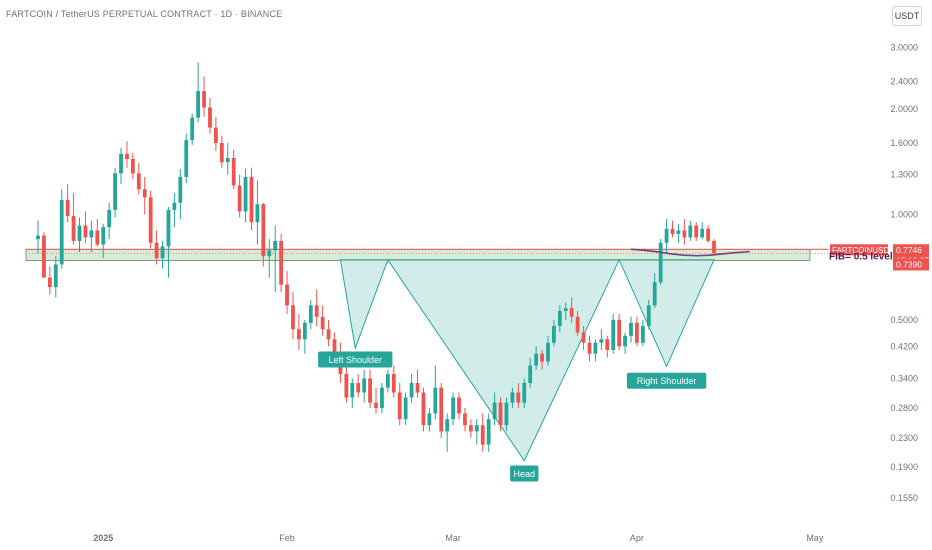  What do you see at coordinates (287, 538) in the screenshot?
I see `x-tick-label: Feb` at bounding box center [287, 538].